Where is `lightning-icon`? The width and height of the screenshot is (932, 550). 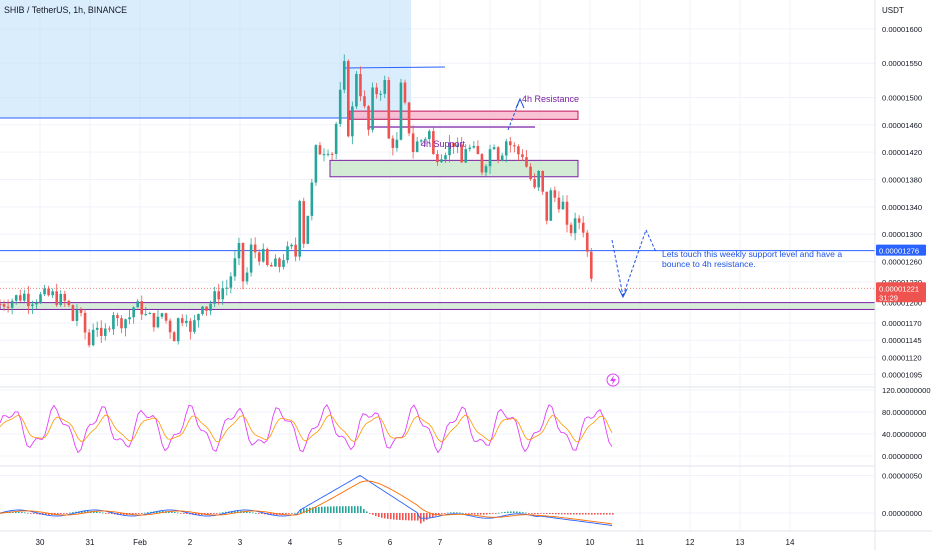 lightning-icon is located at coordinates (613, 380).